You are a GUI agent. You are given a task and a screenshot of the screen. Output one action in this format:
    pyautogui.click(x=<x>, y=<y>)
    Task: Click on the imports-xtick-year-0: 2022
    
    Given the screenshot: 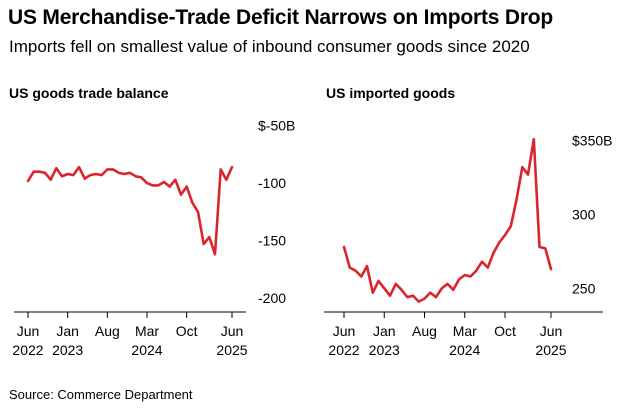 What is the action you would take?
    pyautogui.click(x=343, y=350)
    